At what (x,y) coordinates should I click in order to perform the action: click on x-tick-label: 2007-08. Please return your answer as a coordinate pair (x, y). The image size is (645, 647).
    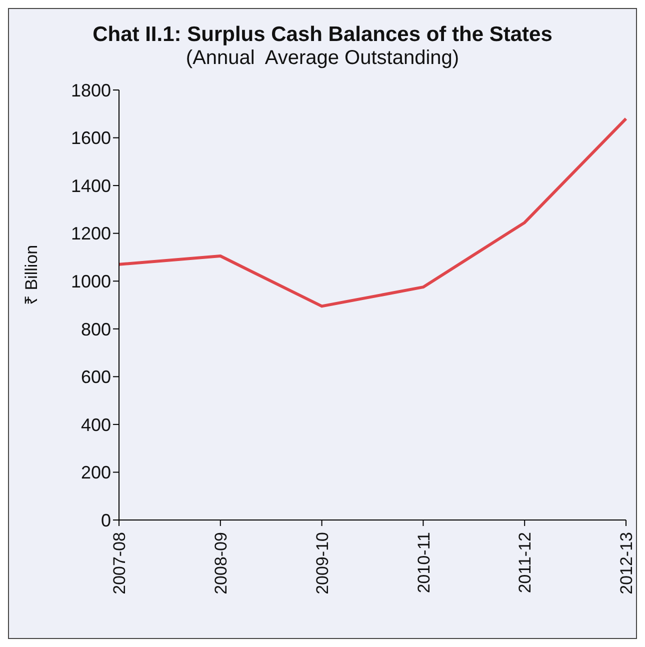
    Looking at the image, I should click on (120, 563).